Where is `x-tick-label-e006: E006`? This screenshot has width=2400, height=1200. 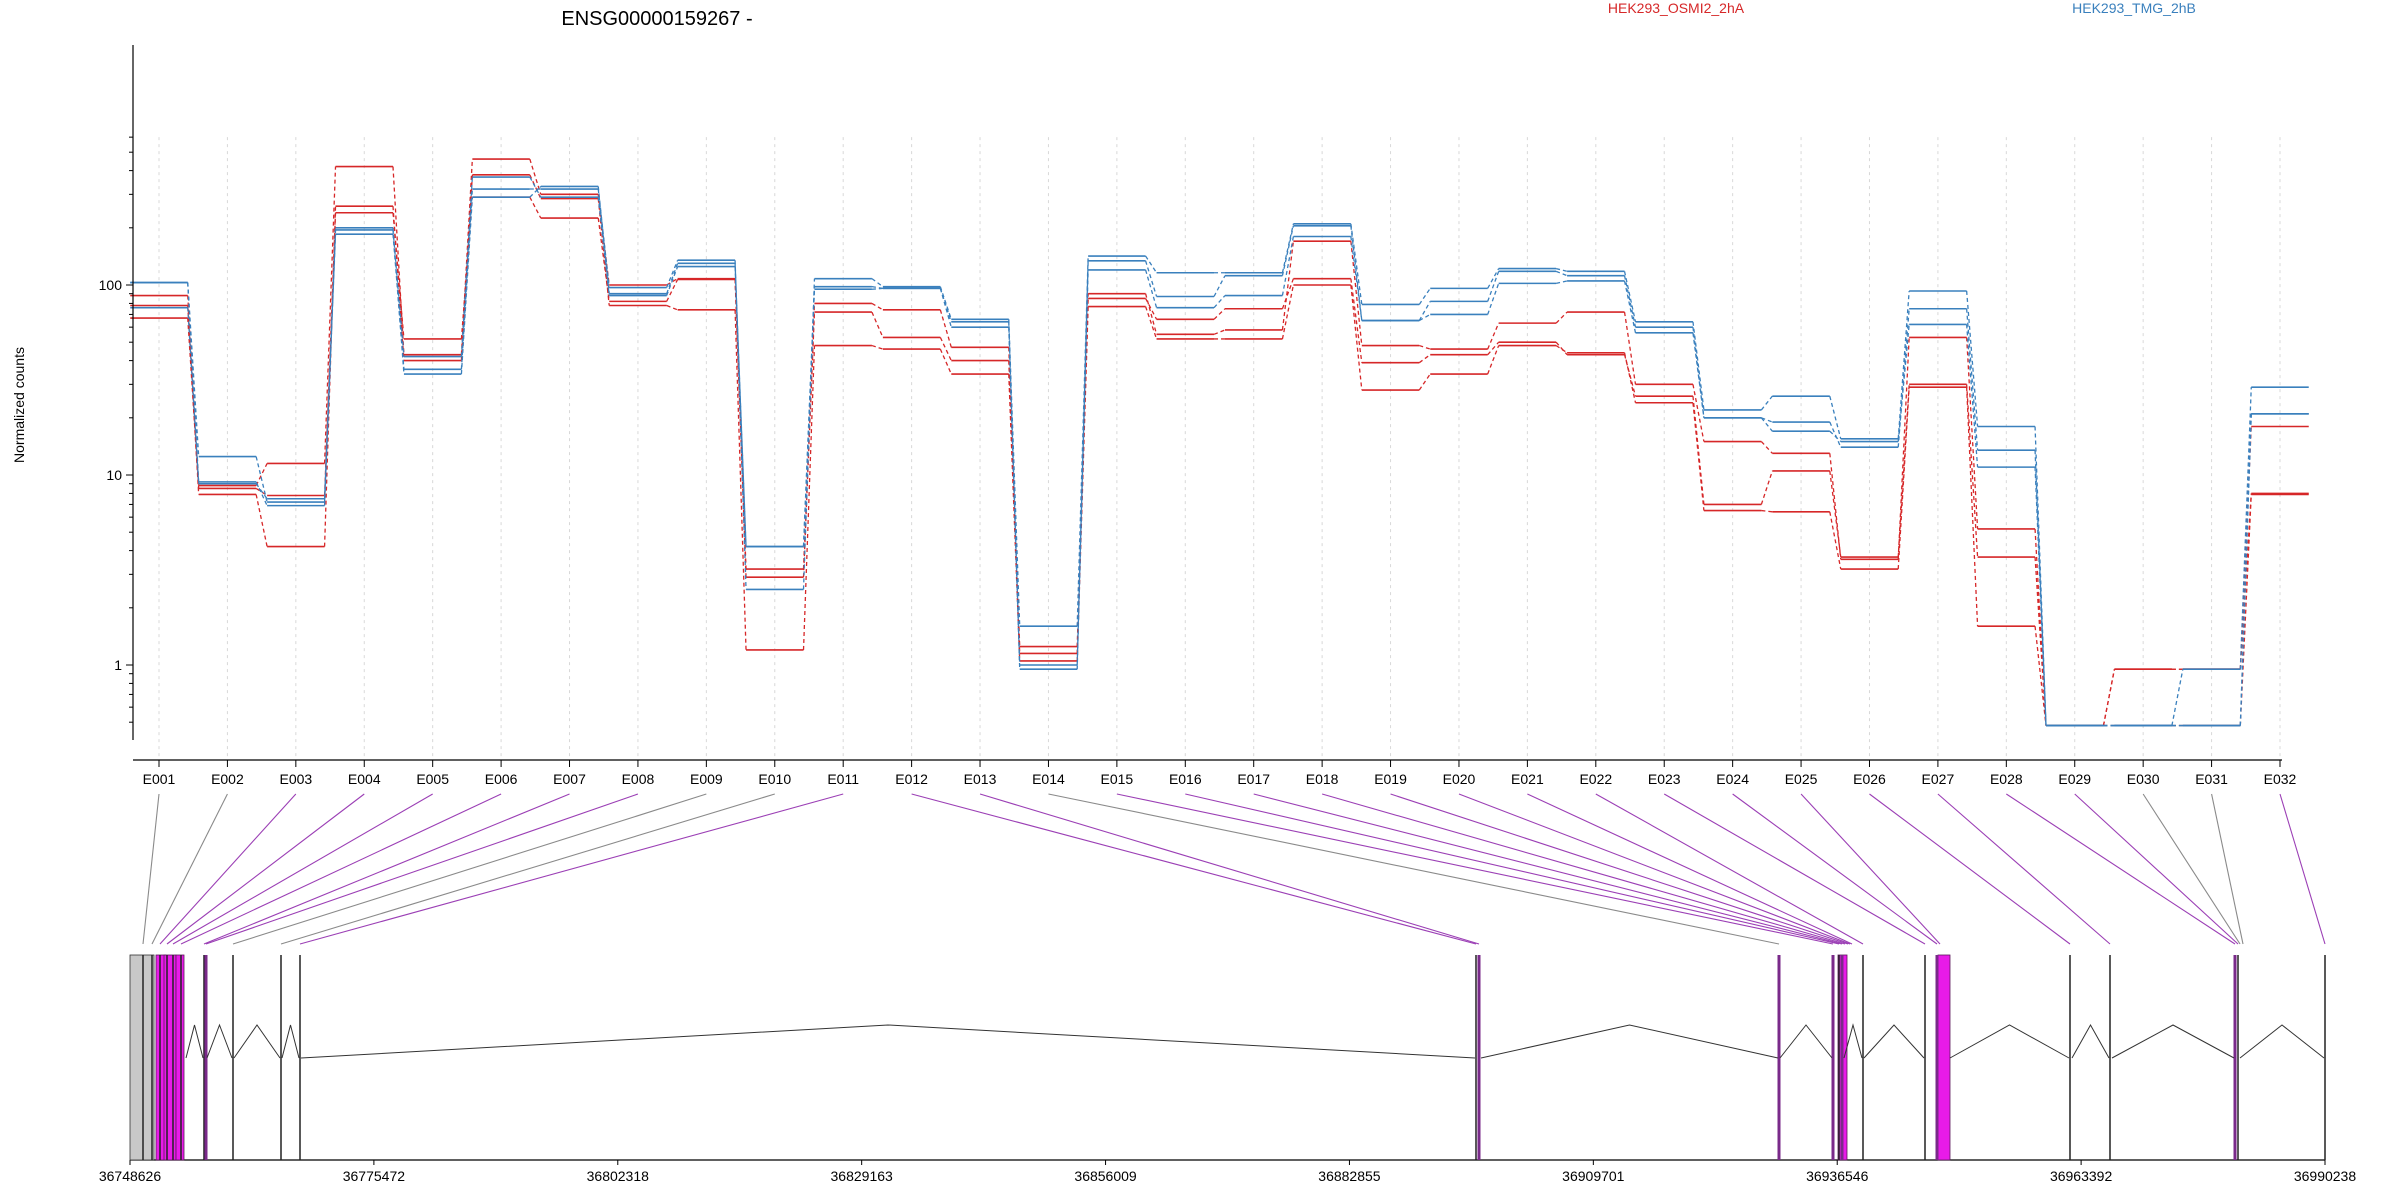 x-tick-label-e006: E006 is located at coordinates (501, 779).